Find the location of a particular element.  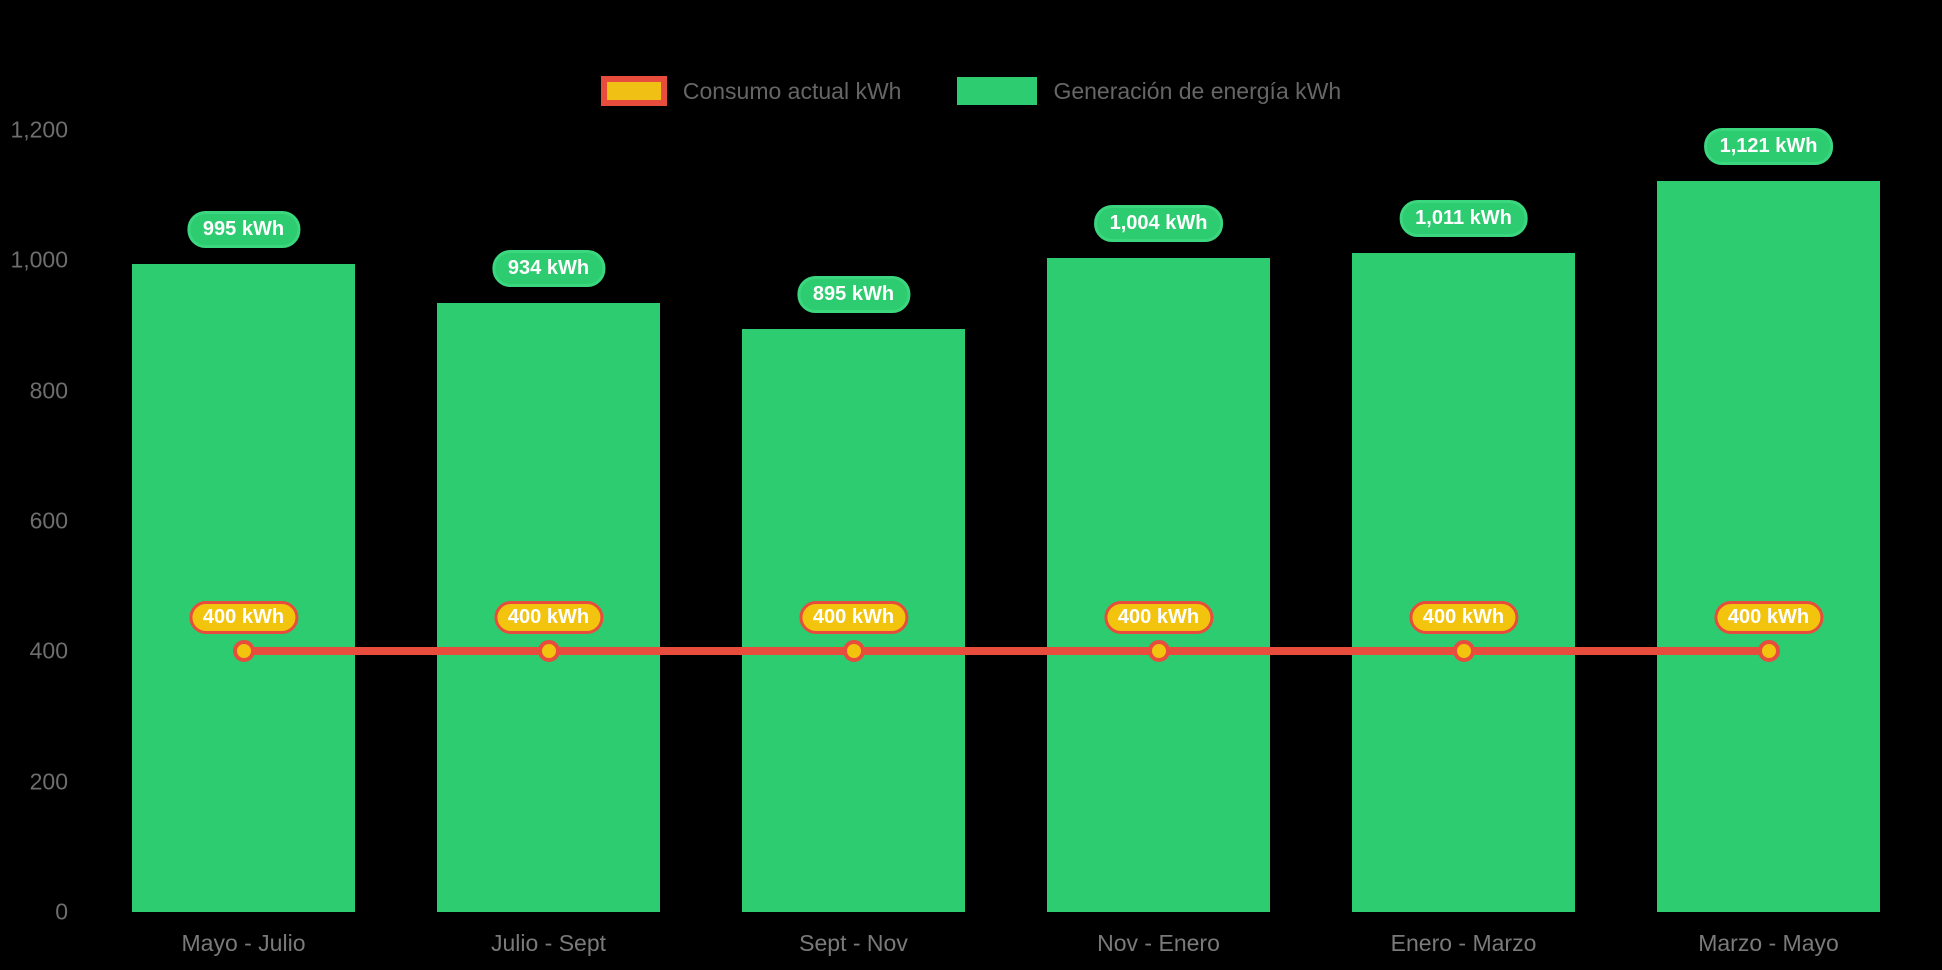

x-label-mayo-julio: Mayo - Julio is located at coordinates (243, 943).